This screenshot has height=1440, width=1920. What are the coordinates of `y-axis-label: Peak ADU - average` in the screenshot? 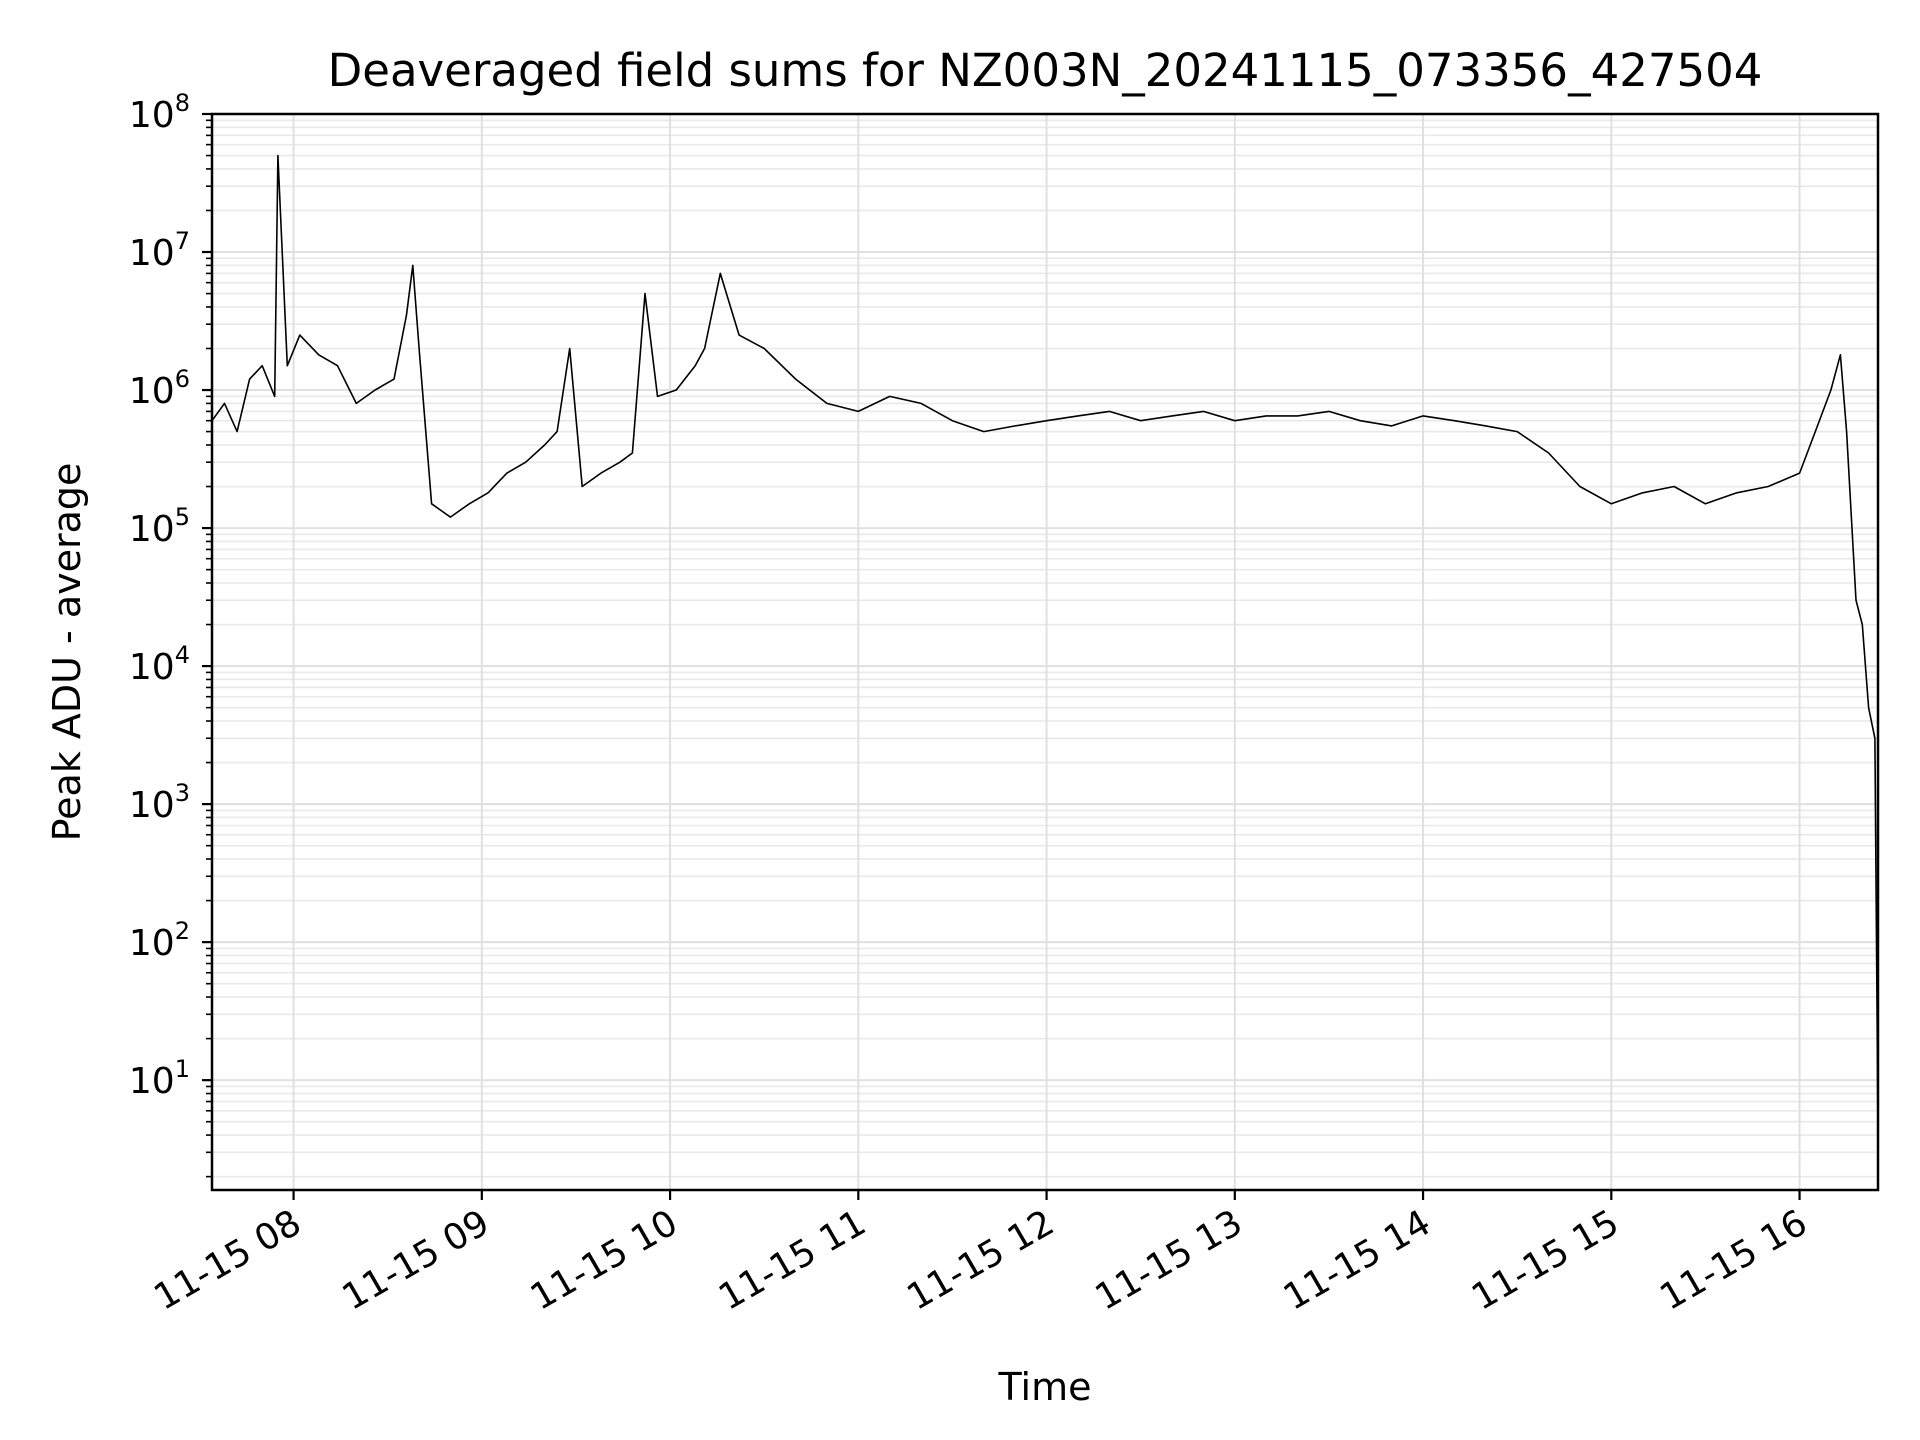 It's located at (67, 652).